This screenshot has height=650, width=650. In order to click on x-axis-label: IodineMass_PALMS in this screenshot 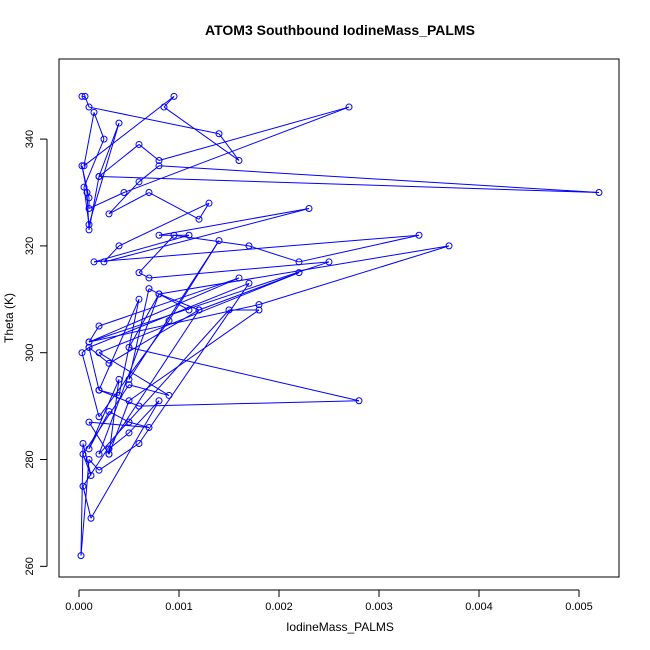, I will do `click(340, 627)`.